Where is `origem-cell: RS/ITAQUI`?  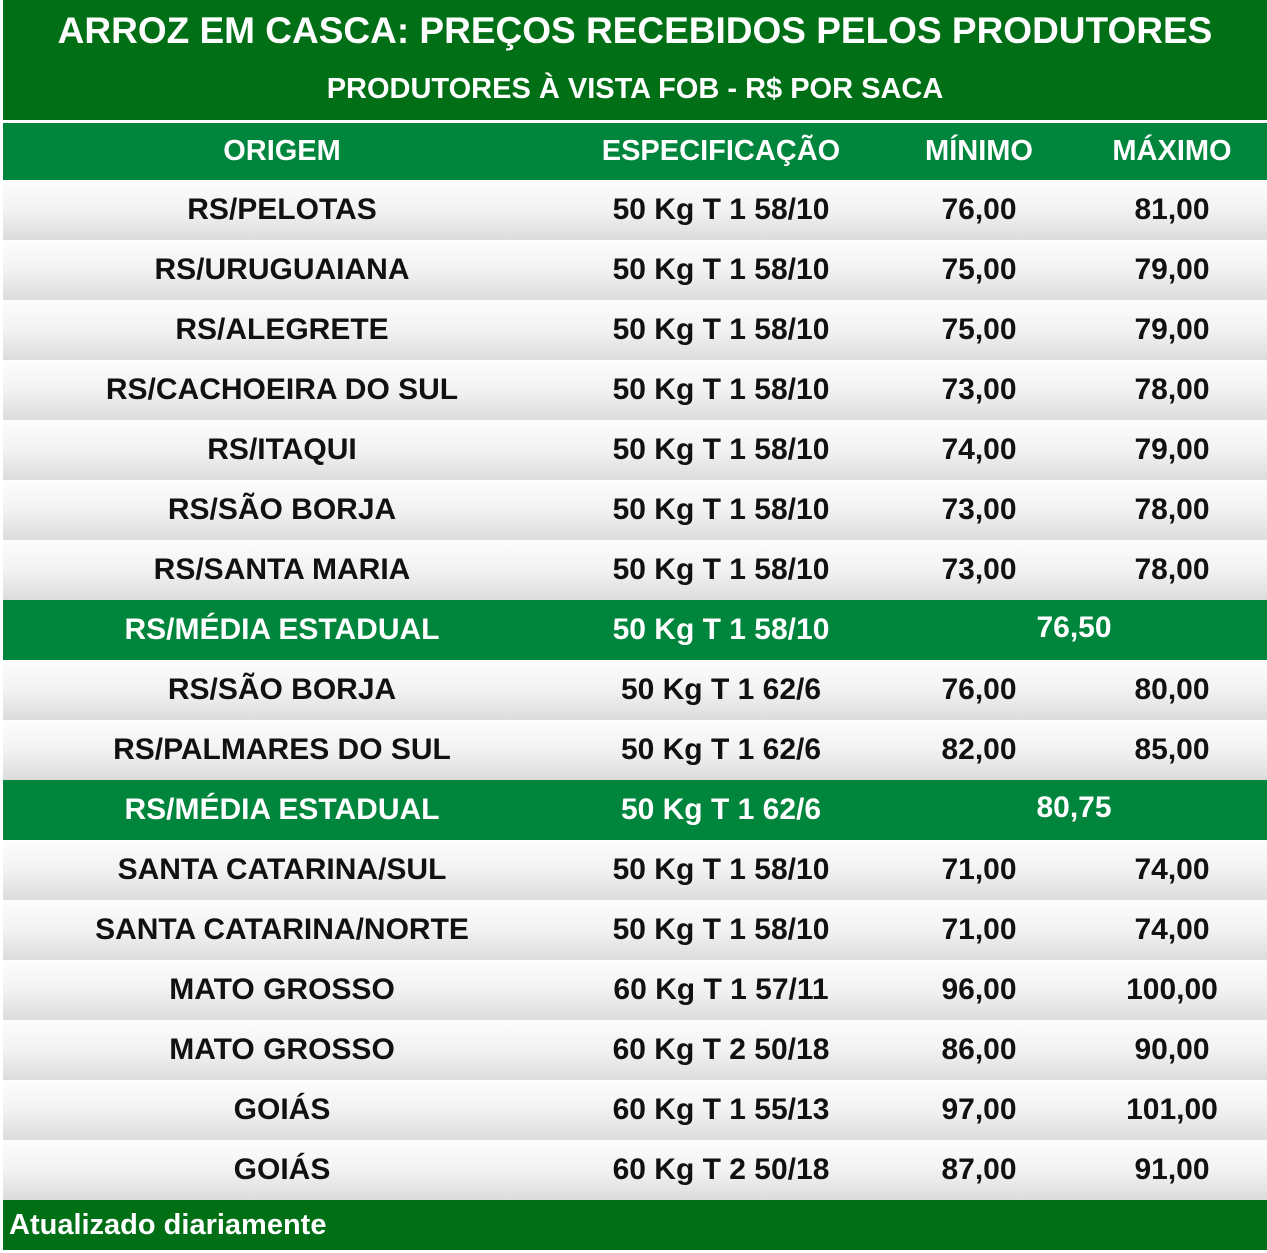 origem-cell: RS/ITAQUI is located at coordinates (282, 449).